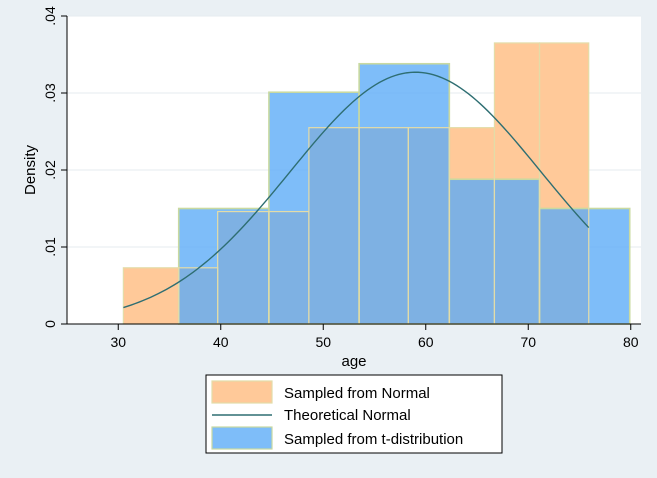 The height and width of the screenshot is (478, 657). I want to click on x-tick-label-4: 70, so click(528, 342).